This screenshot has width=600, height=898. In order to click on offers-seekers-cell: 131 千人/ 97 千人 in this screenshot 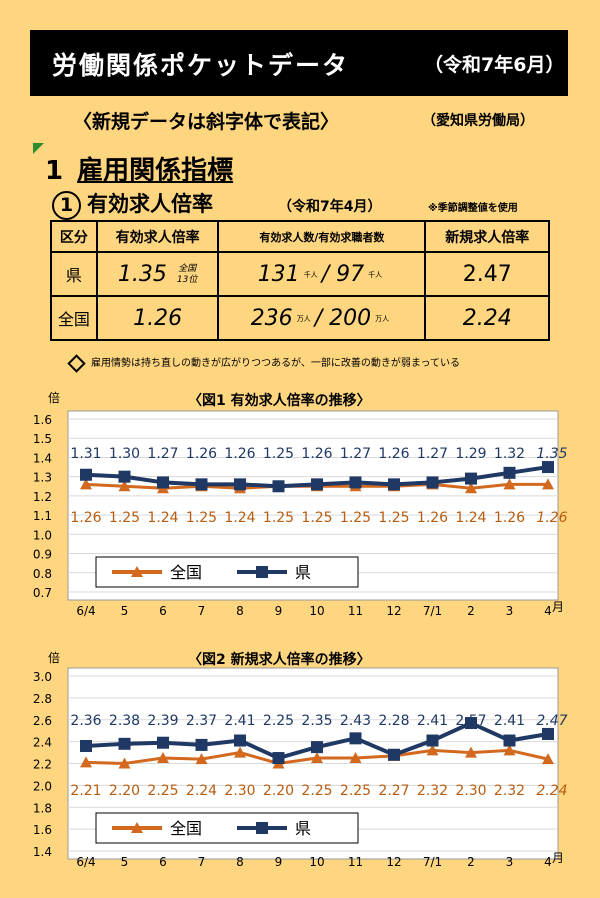, I will do `click(322, 274)`.